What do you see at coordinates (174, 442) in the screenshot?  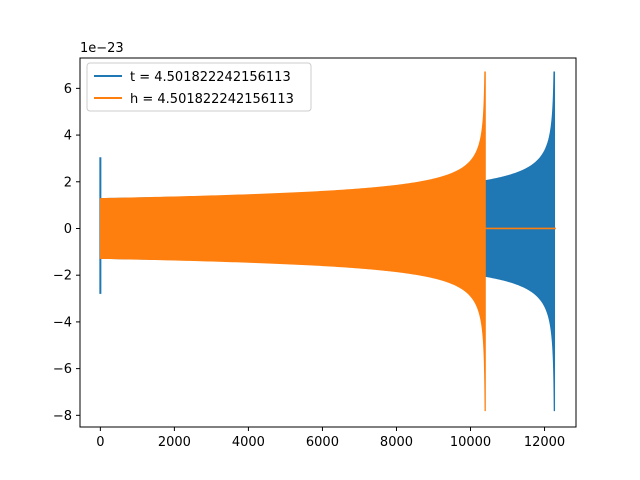 I see `x-tick-label: 2000` at bounding box center [174, 442].